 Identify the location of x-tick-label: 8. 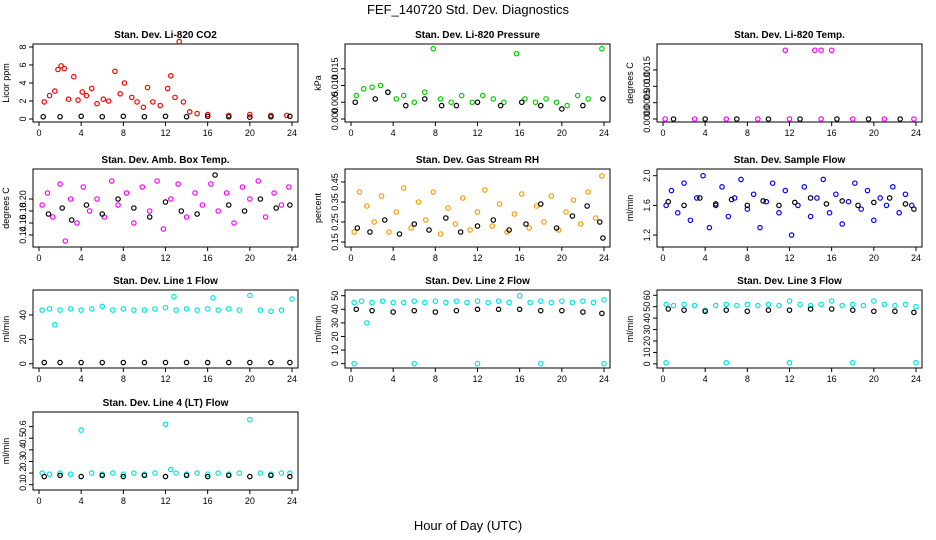
(747, 133).